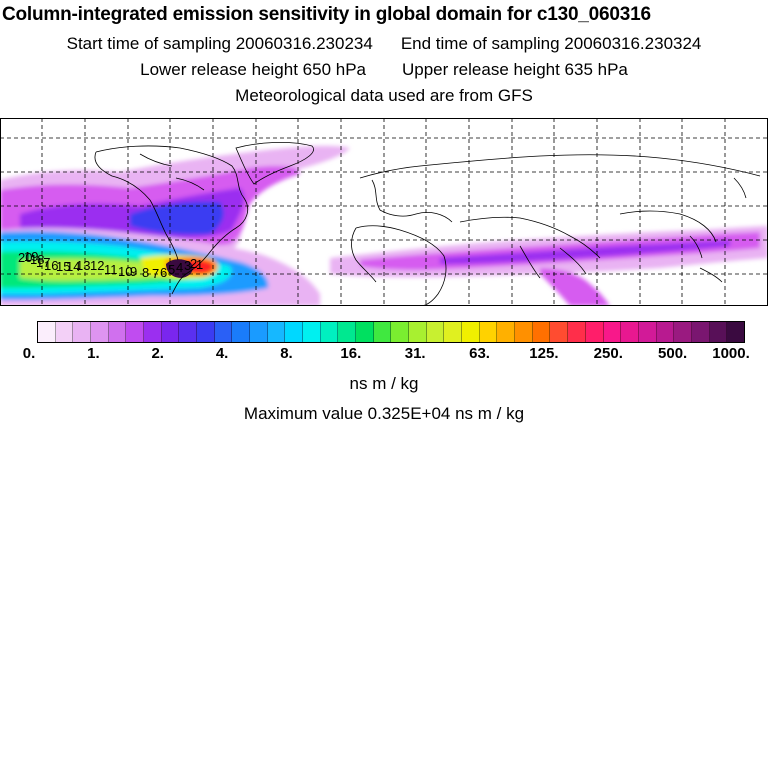  What do you see at coordinates (51, 265) in the screenshot?
I see `trajectory-label: 16` at bounding box center [51, 265].